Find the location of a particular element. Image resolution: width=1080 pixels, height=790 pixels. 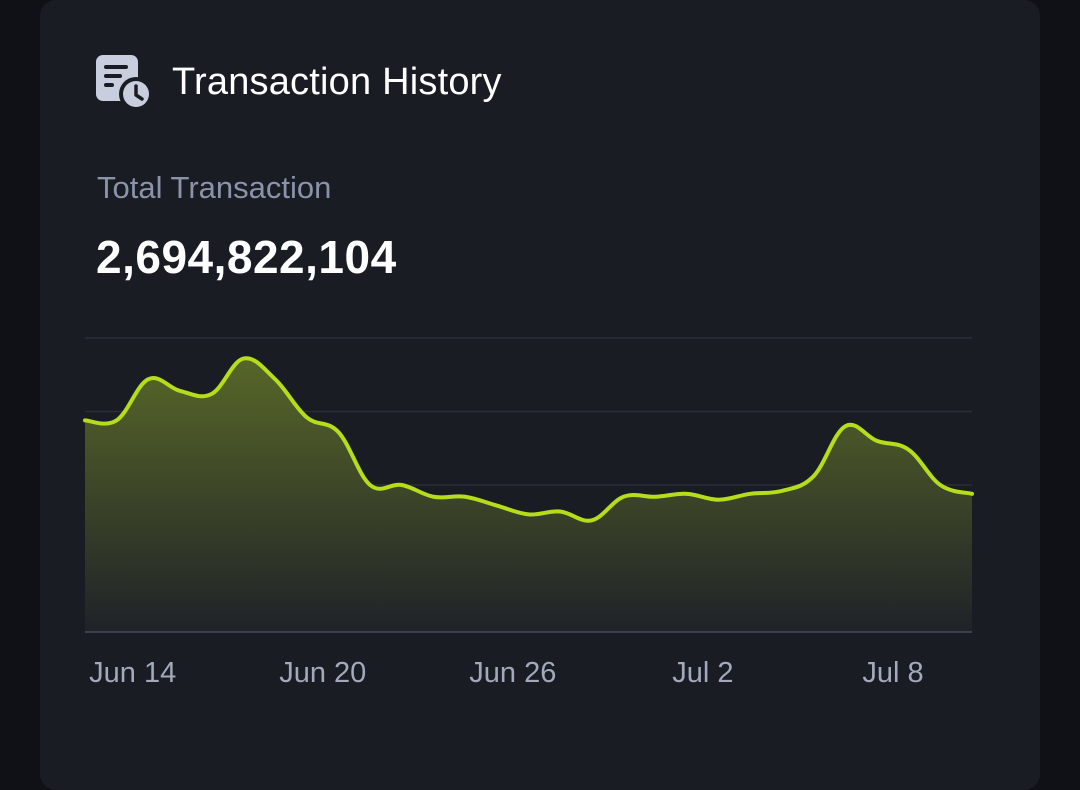

x-tick-label: Jun 14 is located at coordinates (132, 673).